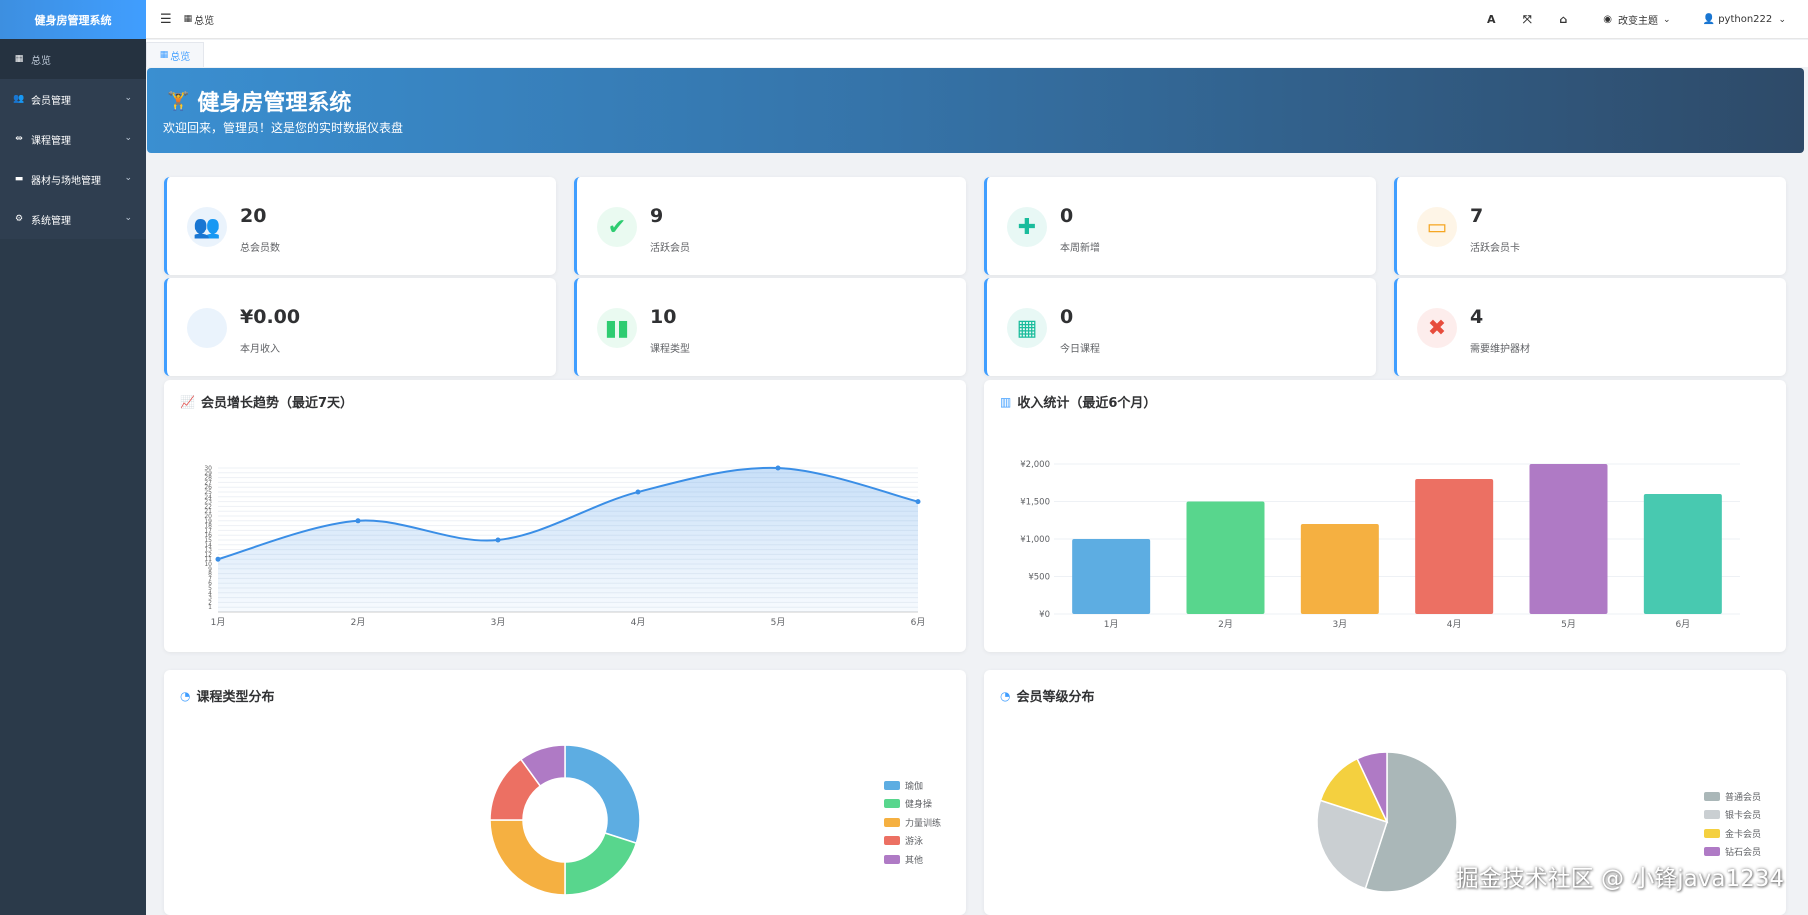 The height and width of the screenshot is (915, 1808). I want to click on legend-item: 健身操, so click(912, 804).